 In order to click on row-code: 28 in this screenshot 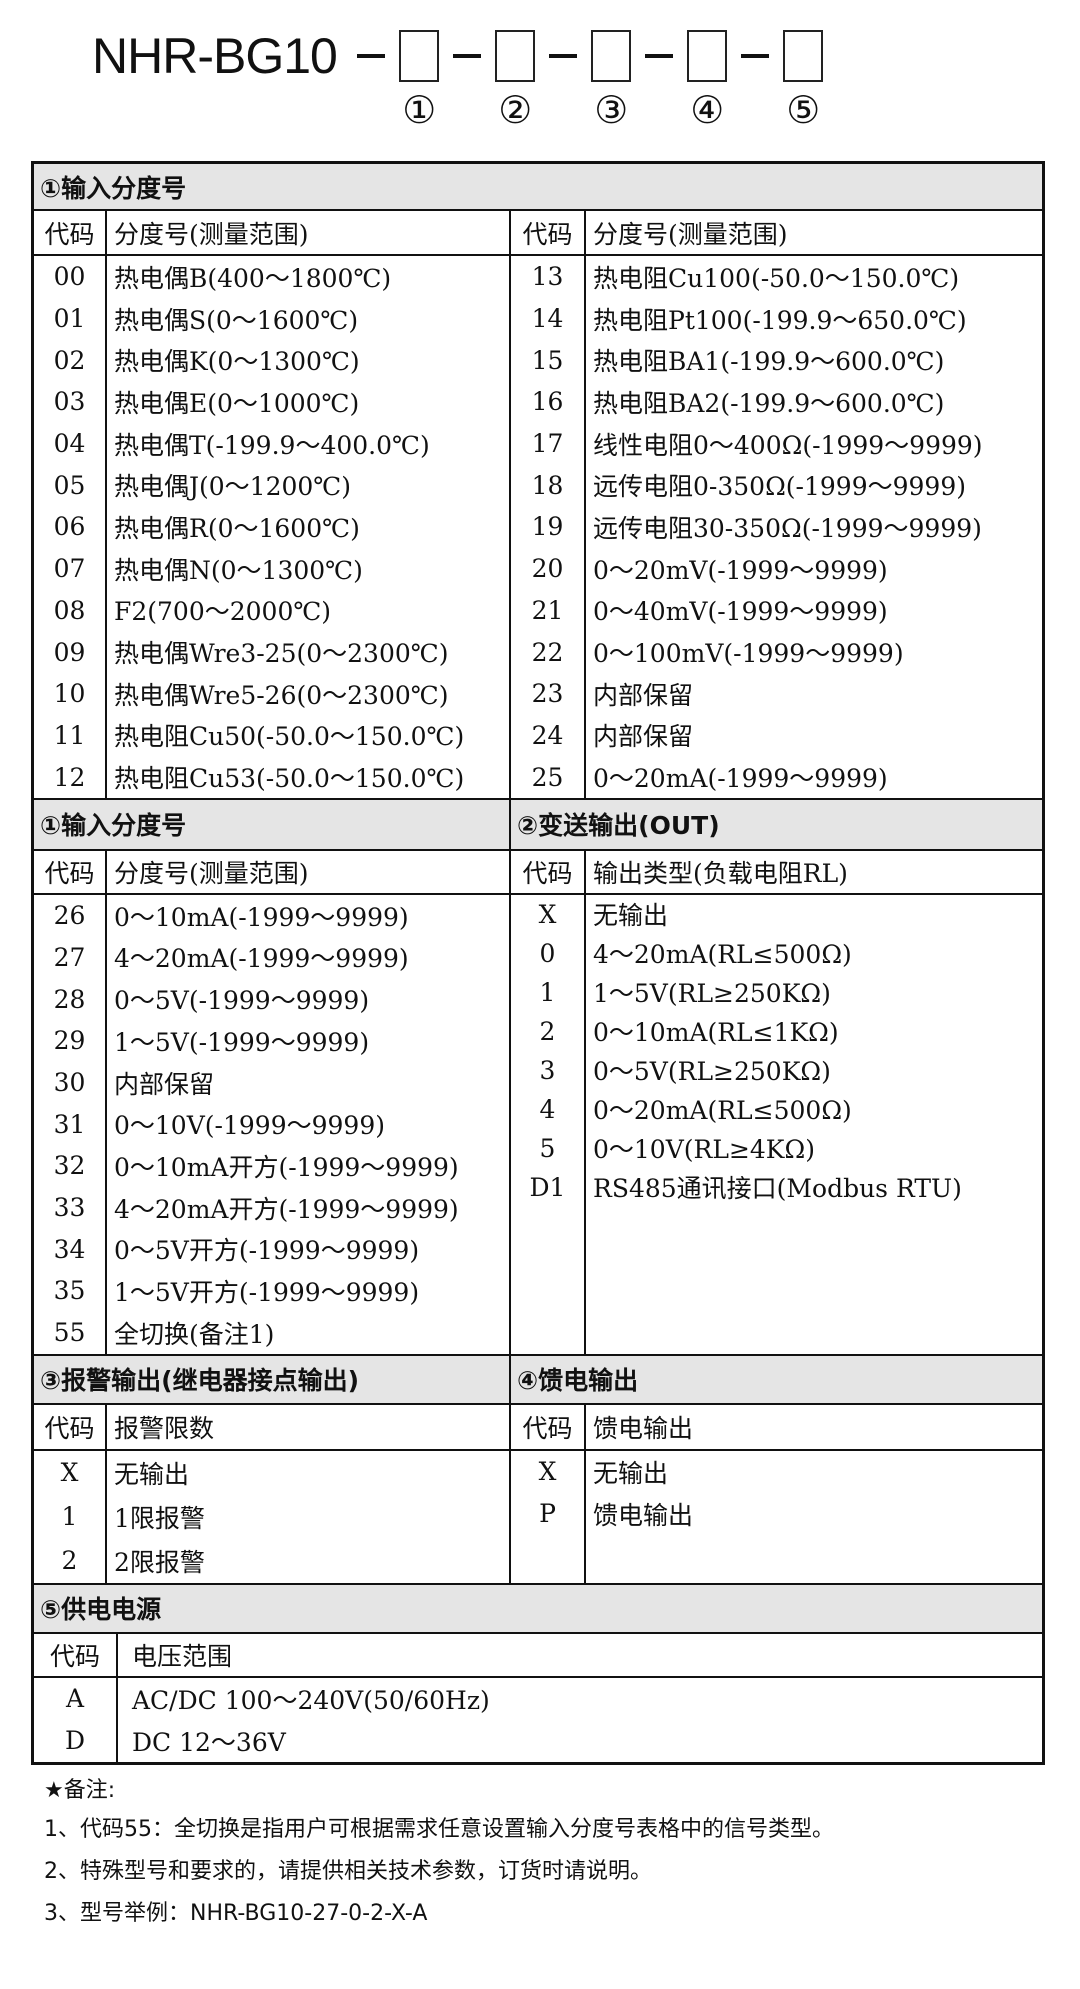, I will do `click(70, 999)`.